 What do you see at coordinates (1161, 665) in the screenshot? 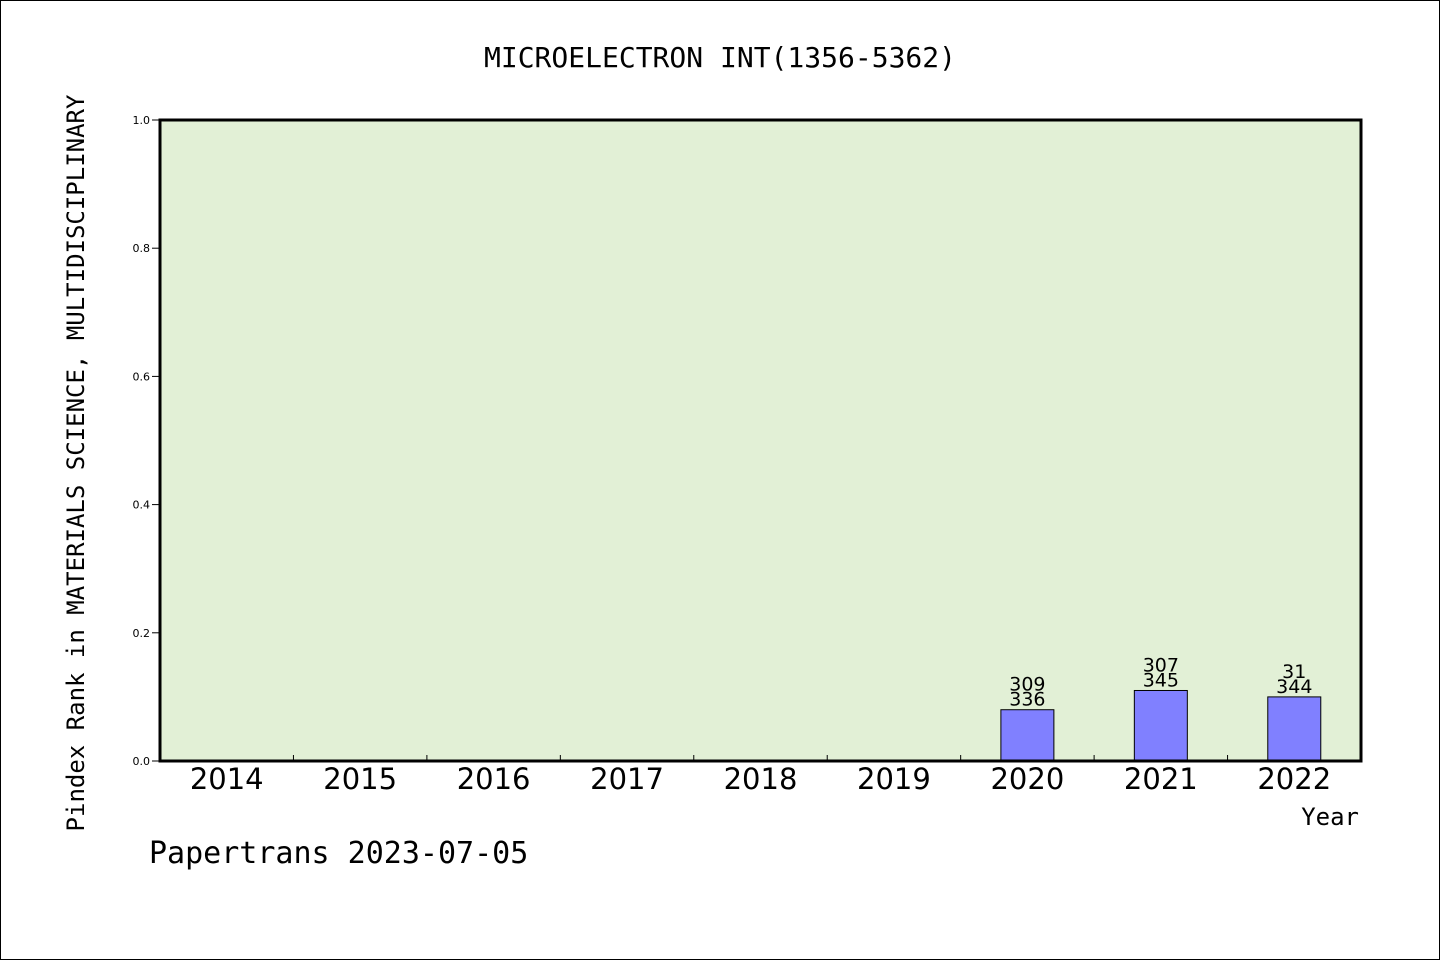
I see `bar-label-rank: 307` at bounding box center [1161, 665].